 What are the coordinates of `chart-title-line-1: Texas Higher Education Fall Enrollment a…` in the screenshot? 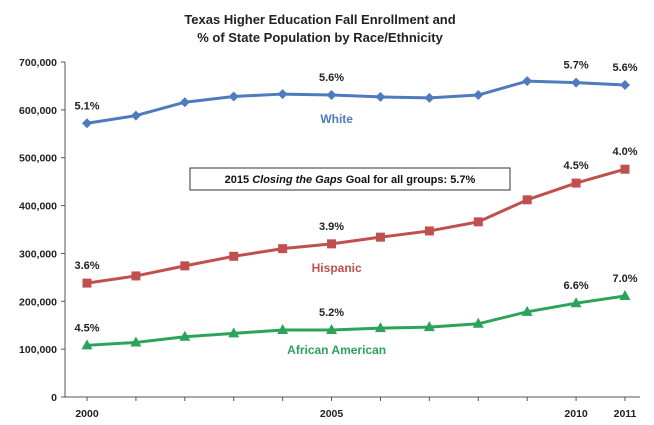 It's located at (319, 19).